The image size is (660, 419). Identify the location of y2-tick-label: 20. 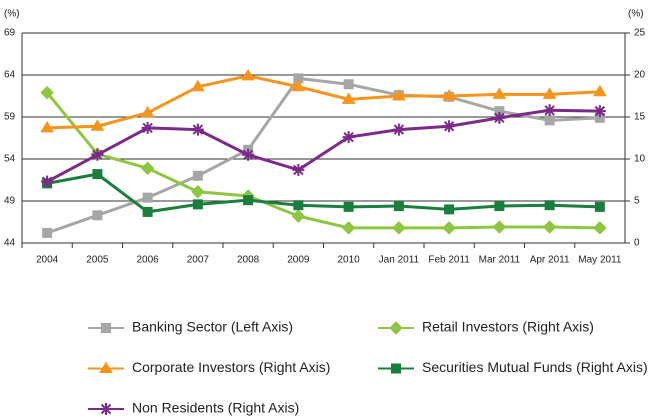
(640, 75).